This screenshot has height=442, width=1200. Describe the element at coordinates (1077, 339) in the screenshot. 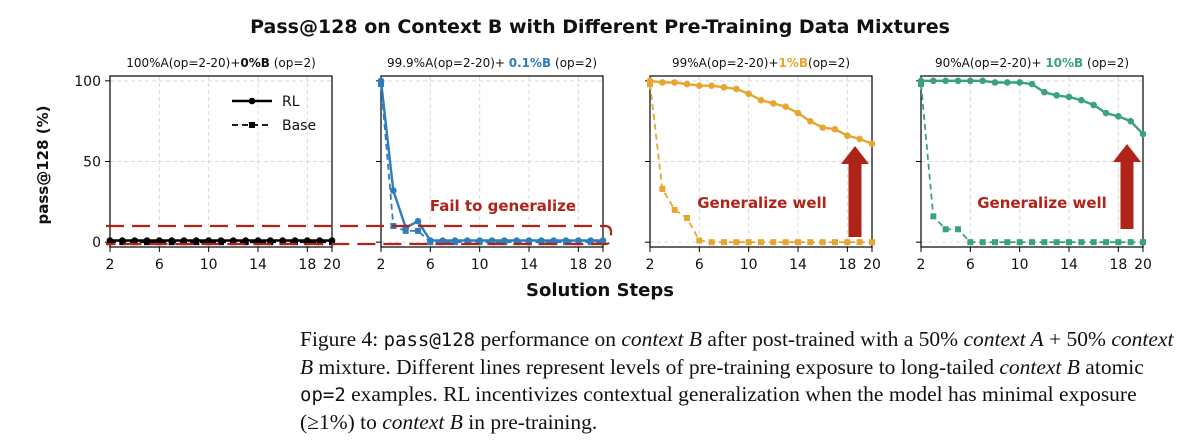

I see `caption-text-3: + 50%` at that location.